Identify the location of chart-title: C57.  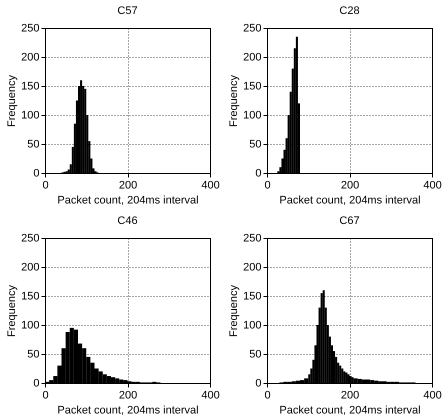
(127, 11).